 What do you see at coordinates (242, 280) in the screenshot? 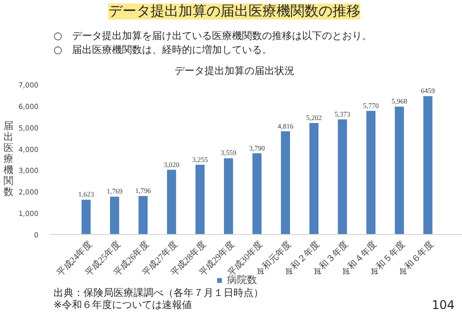
I see `legend-label: 病院数` at bounding box center [242, 280].